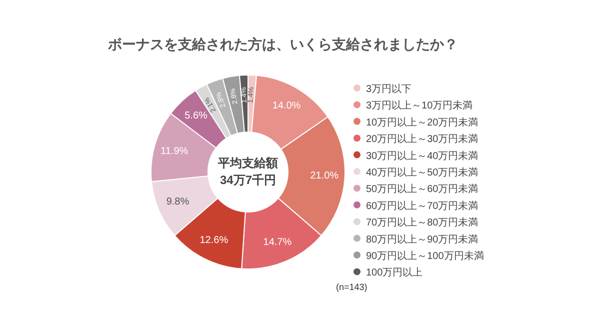 Image resolution: width=590 pixels, height=331 pixels. What do you see at coordinates (324, 176) in the screenshot?
I see `data-label: 21.0%` at bounding box center [324, 176].